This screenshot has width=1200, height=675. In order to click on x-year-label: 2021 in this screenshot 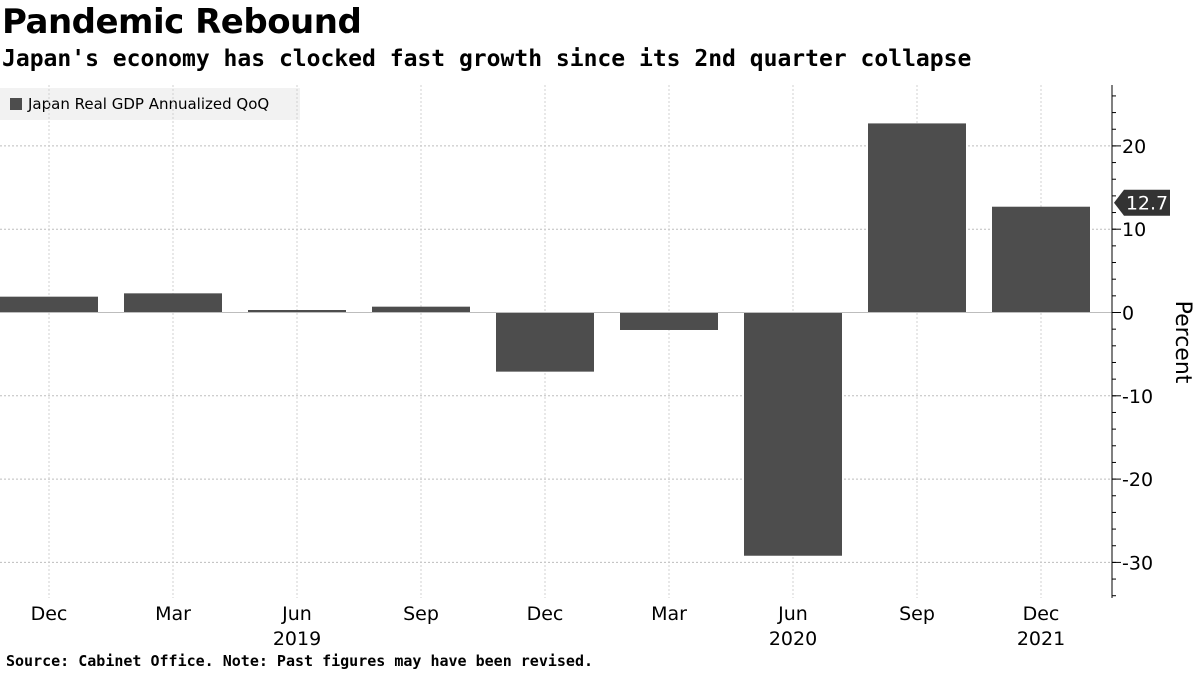, I will do `click(1041, 639)`.